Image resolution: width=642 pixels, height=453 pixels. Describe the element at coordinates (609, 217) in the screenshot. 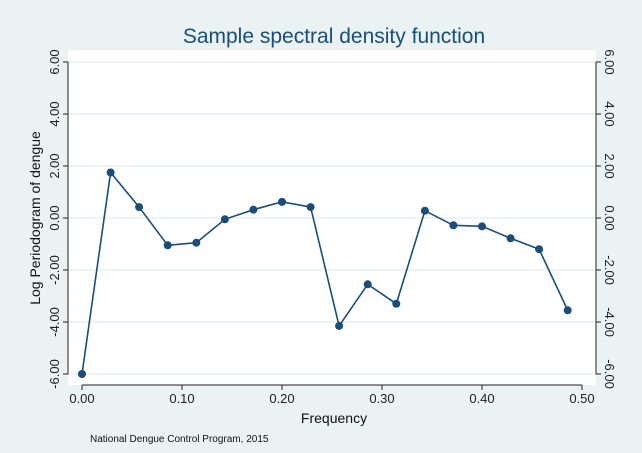

I see `y-tick-label-right: 0.00` at that location.